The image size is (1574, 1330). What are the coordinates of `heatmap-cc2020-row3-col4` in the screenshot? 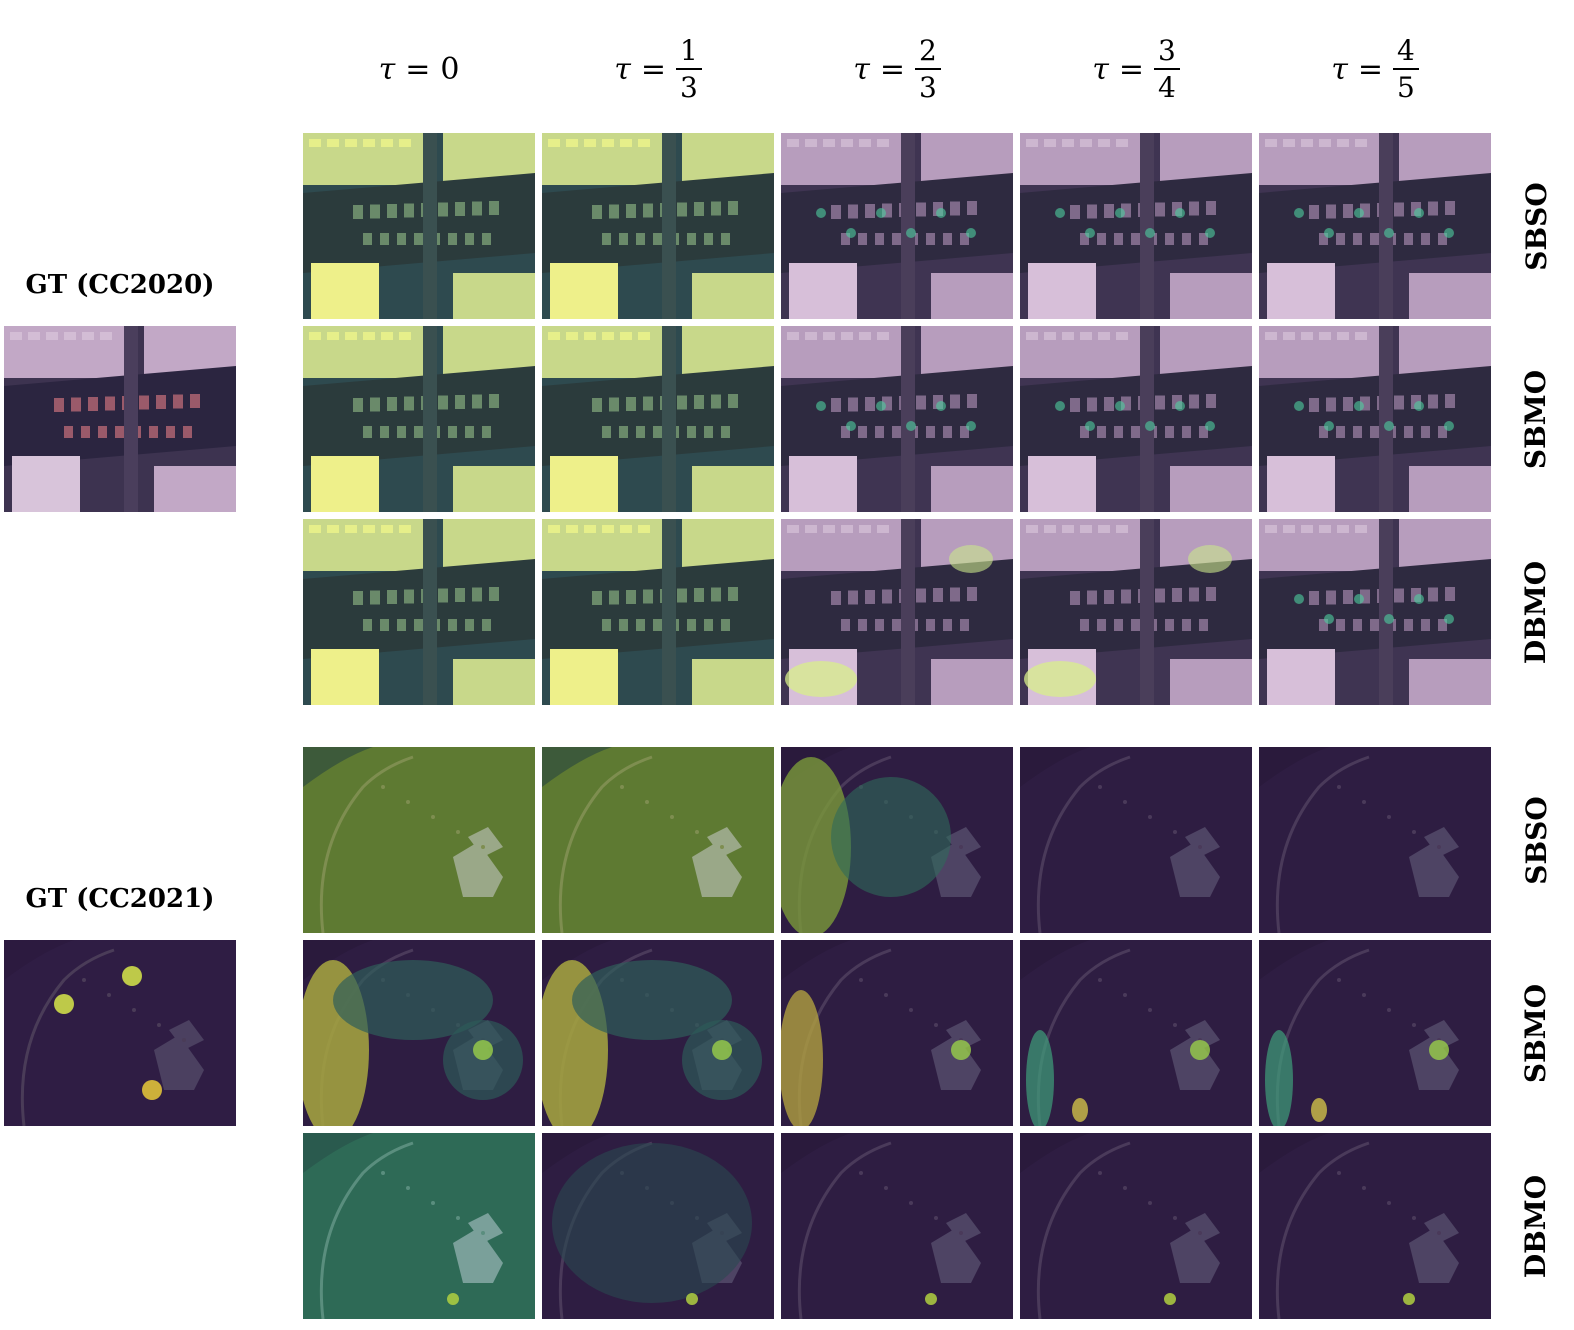 It's located at (1136, 612).